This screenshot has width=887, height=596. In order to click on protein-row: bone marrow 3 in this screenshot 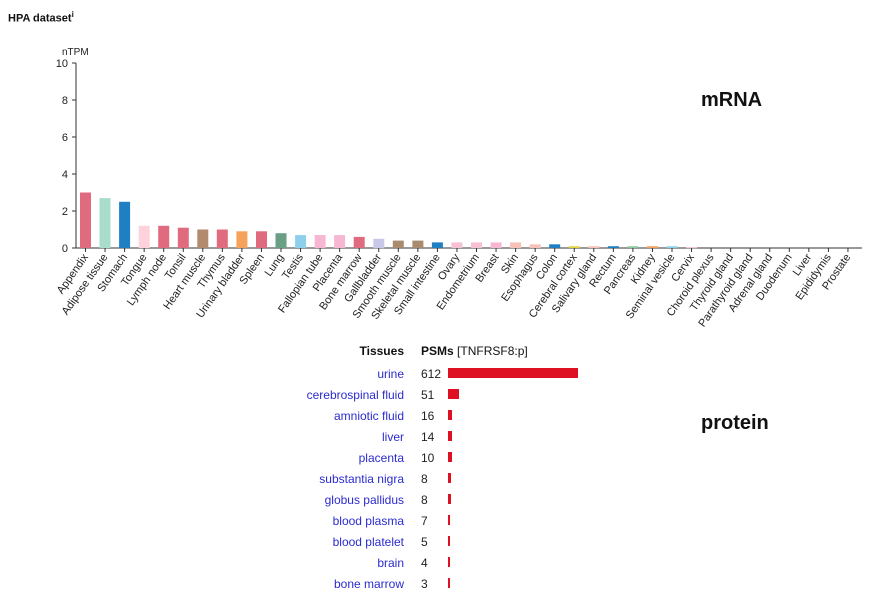, I will do `click(443, 584)`.